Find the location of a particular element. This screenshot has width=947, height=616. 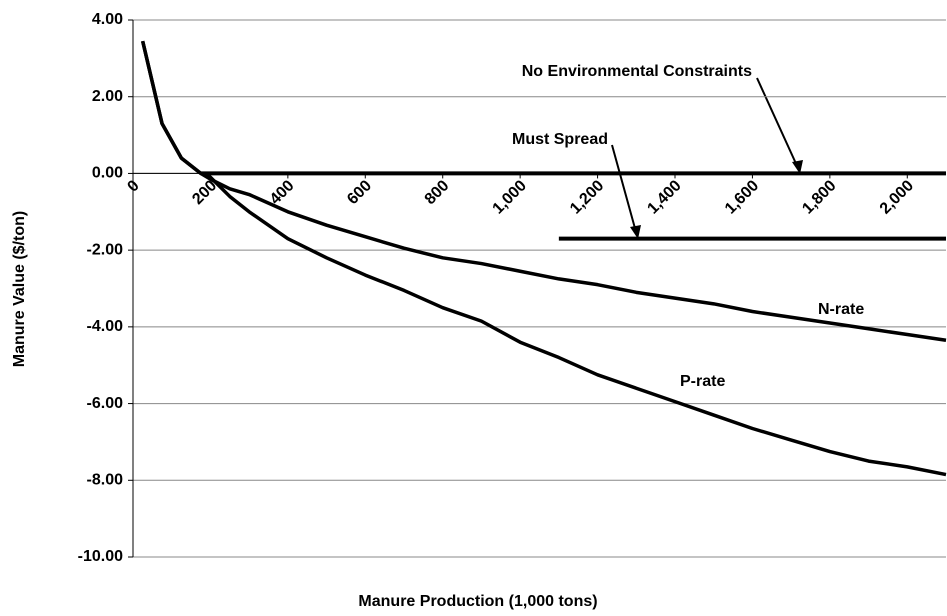

x-tick-label: 1,600 is located at coordinates (742, 197).